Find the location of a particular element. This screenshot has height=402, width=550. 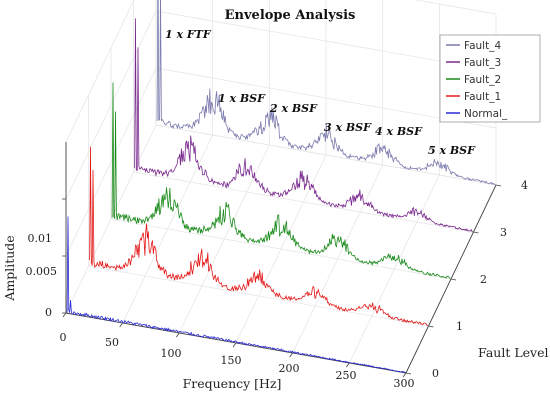

z-tick-labels: 0 0.005 0.01 is located at coordinates (42, 275).